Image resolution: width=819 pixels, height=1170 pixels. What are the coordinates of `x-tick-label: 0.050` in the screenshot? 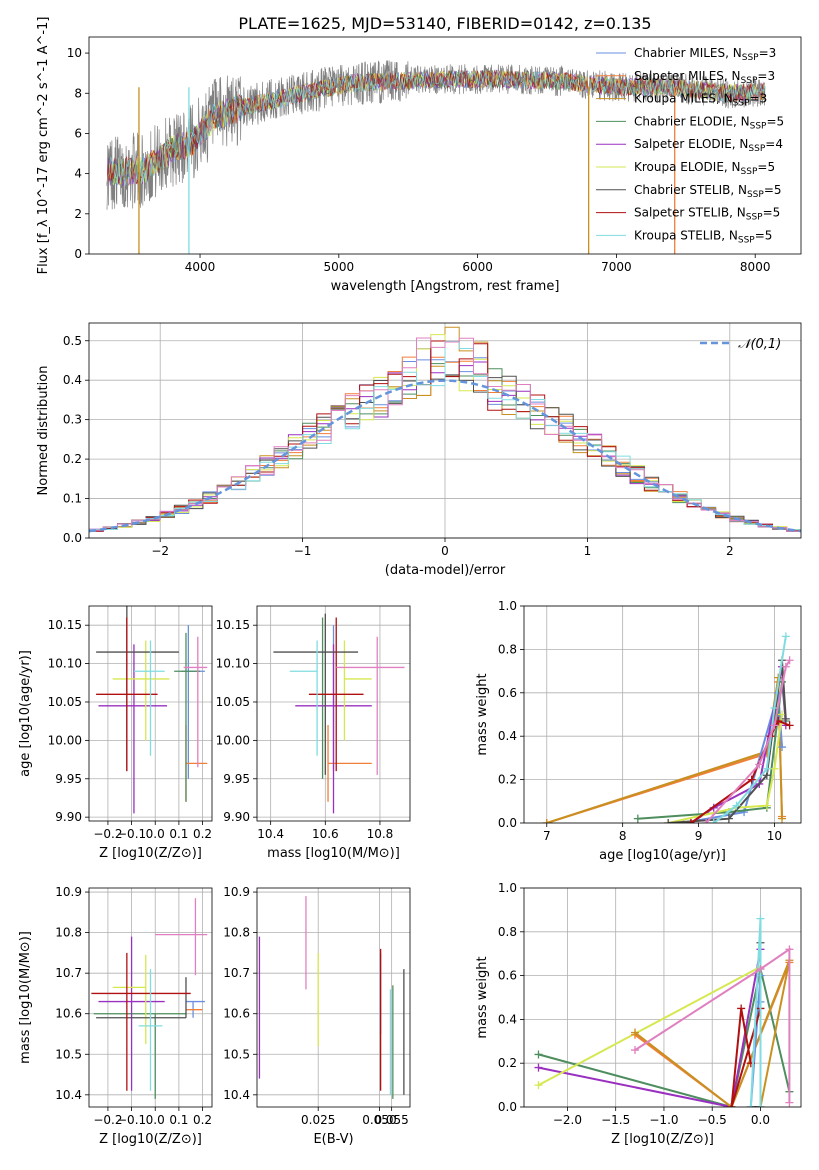 It's located at (379, 1120).